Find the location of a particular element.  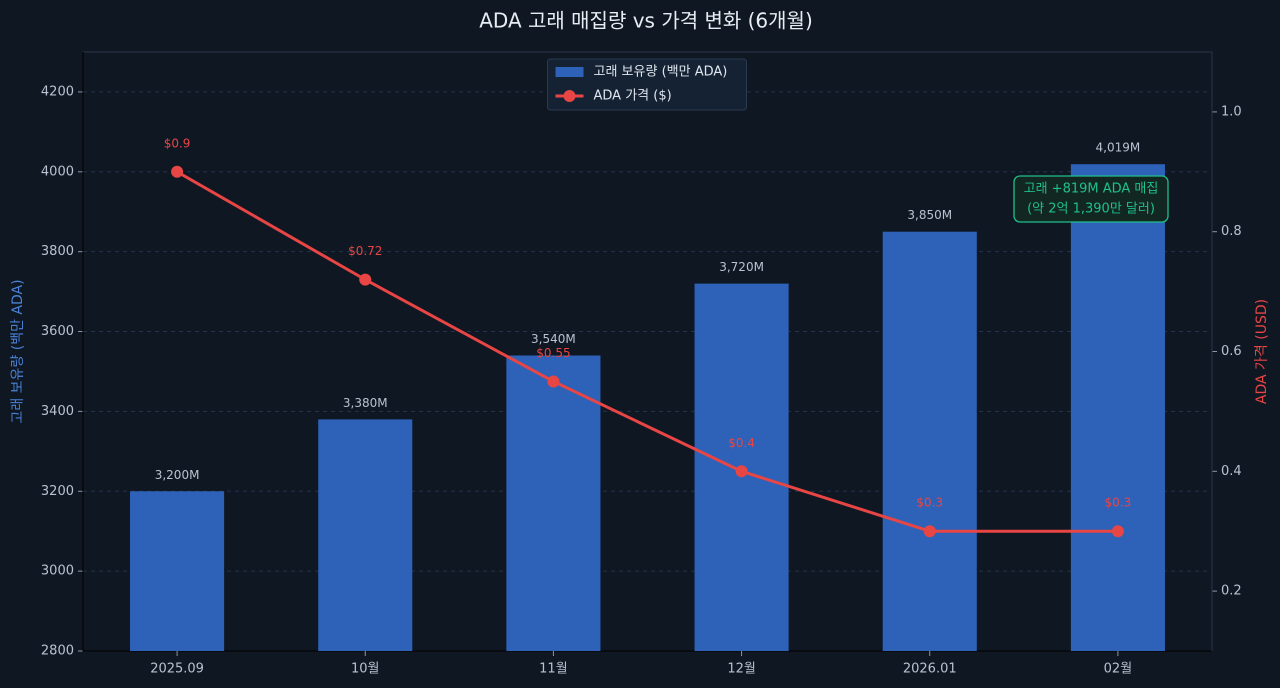

y-tick-label: 4000 is located at coordinates (57, 171).